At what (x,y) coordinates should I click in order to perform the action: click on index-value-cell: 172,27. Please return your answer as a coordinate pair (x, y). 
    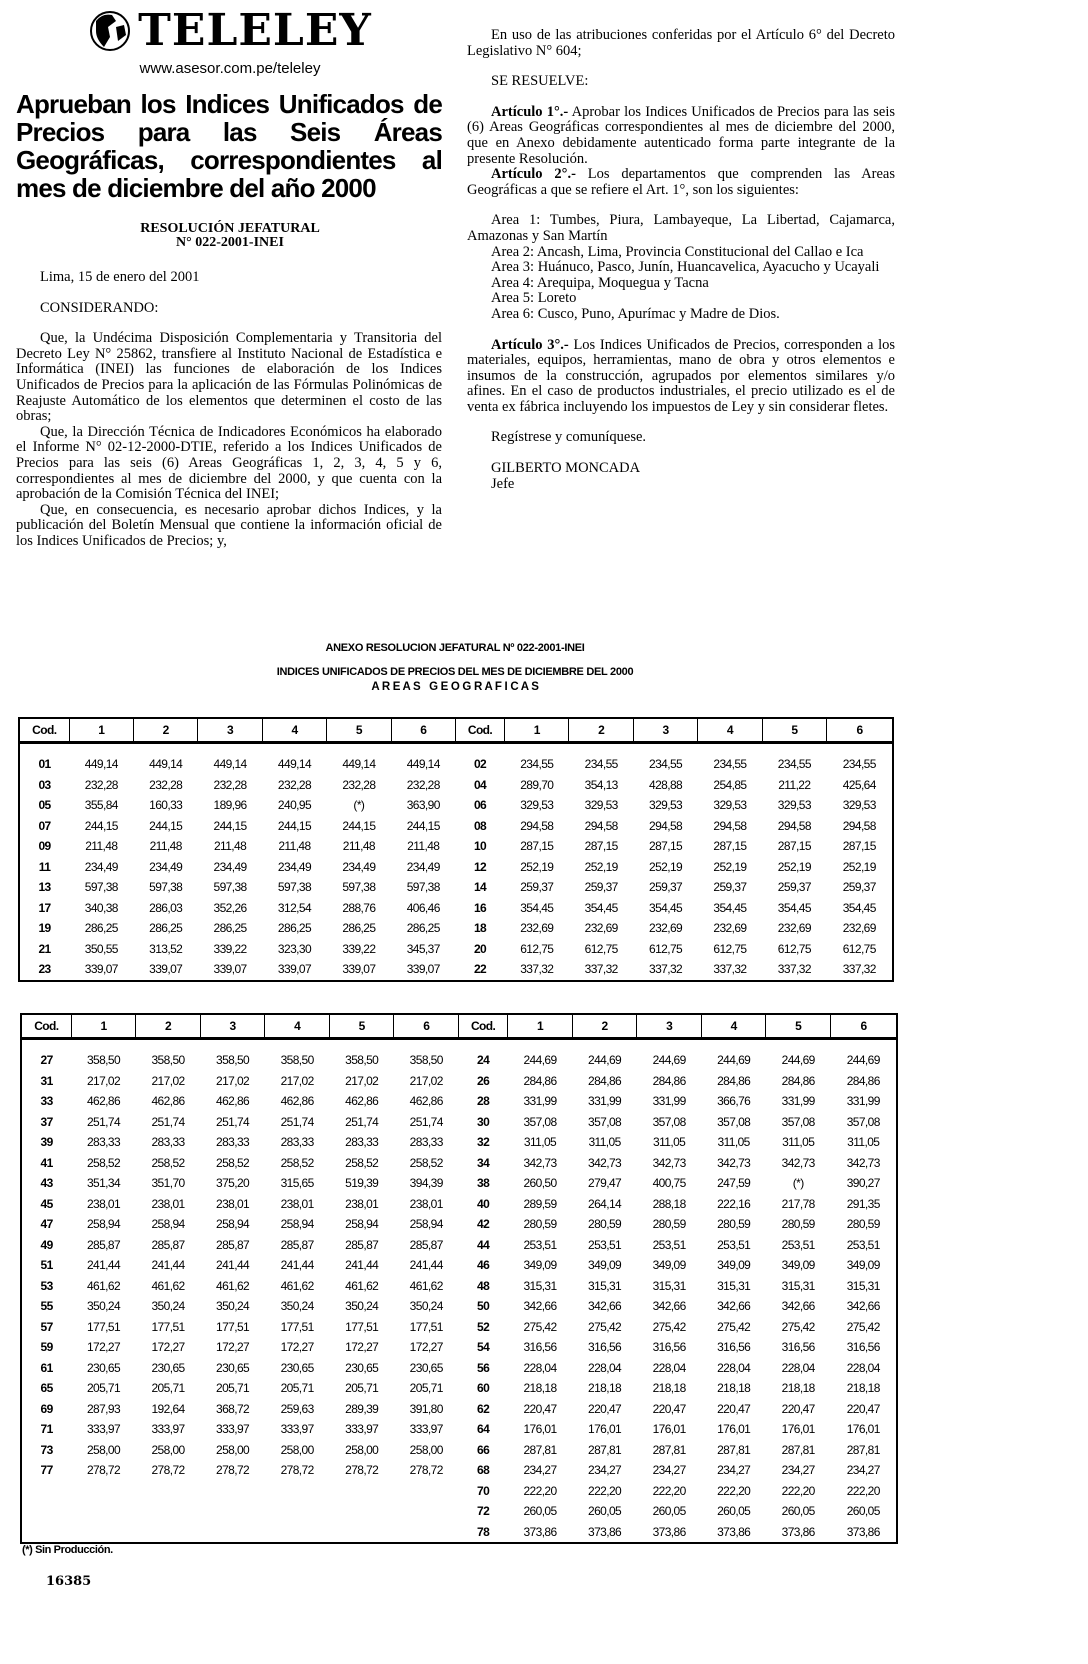
    Looking at the image, I should click on (426, 1347).